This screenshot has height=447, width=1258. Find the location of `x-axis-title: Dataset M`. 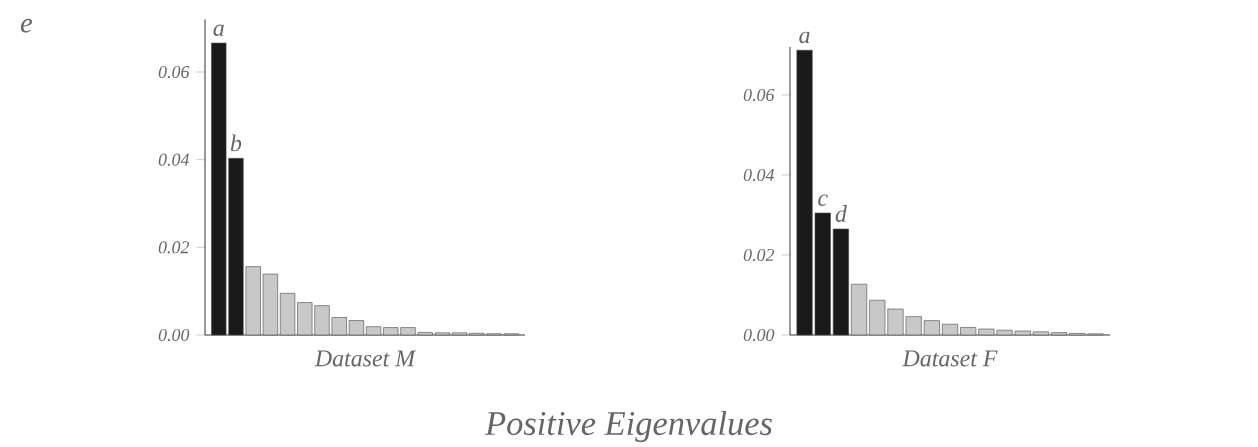

x-axis-title: Dataset M is located at coordinates (365, 358).